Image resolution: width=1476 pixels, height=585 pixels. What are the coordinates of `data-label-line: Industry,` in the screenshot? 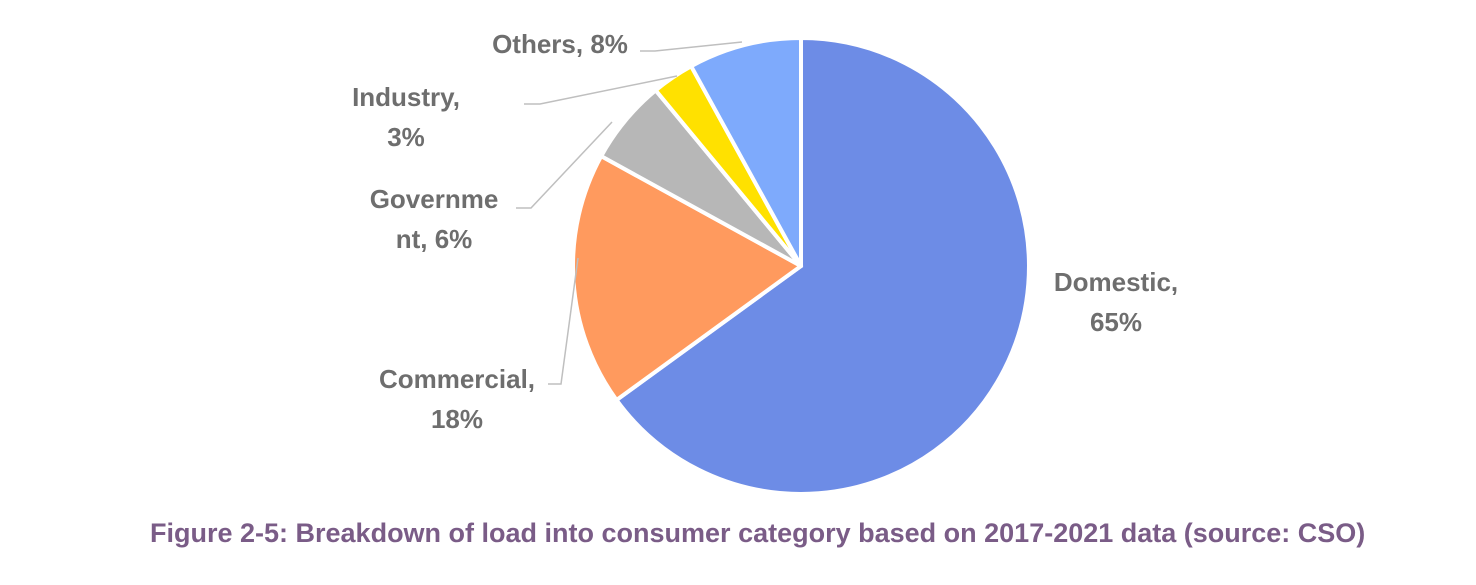 It's located at (406, 97).